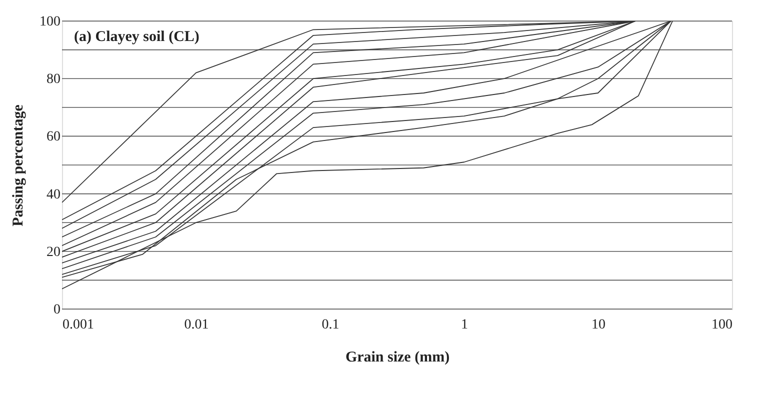 This screenshot has height=412, width=773. Describe the element at coordinates (18, 165) in the screenshot. I see `y-axis-title: Passing percentage` at that location.